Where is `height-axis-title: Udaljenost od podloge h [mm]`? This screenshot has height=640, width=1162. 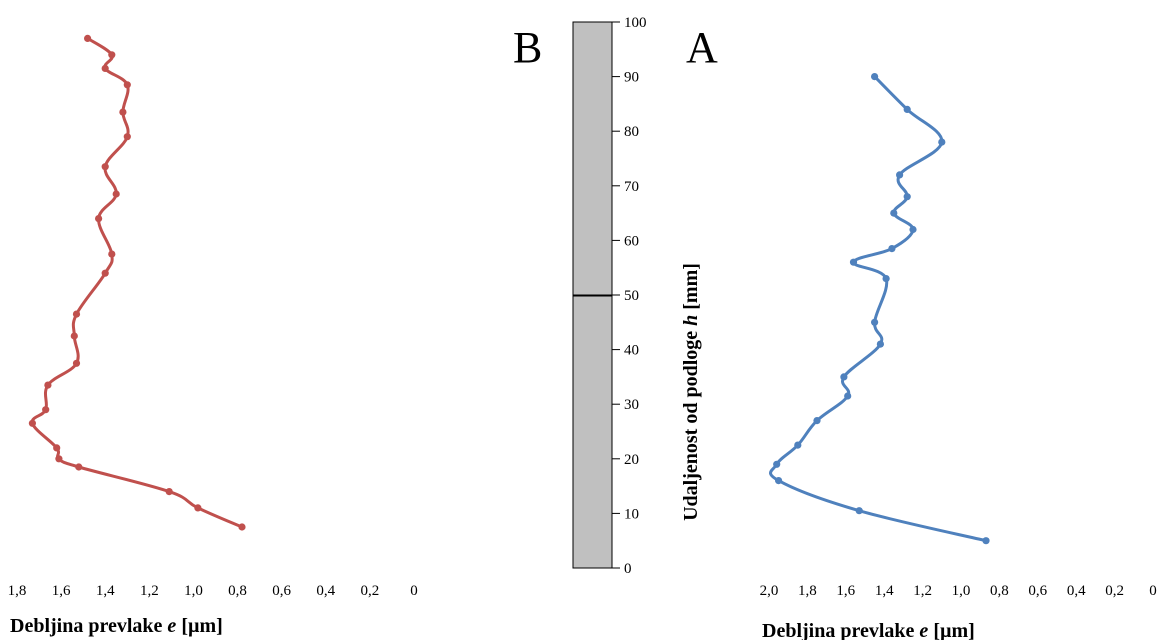
height-axis-title: Udaljenost od podloge h [mm] is located at coordinates (691, 392).